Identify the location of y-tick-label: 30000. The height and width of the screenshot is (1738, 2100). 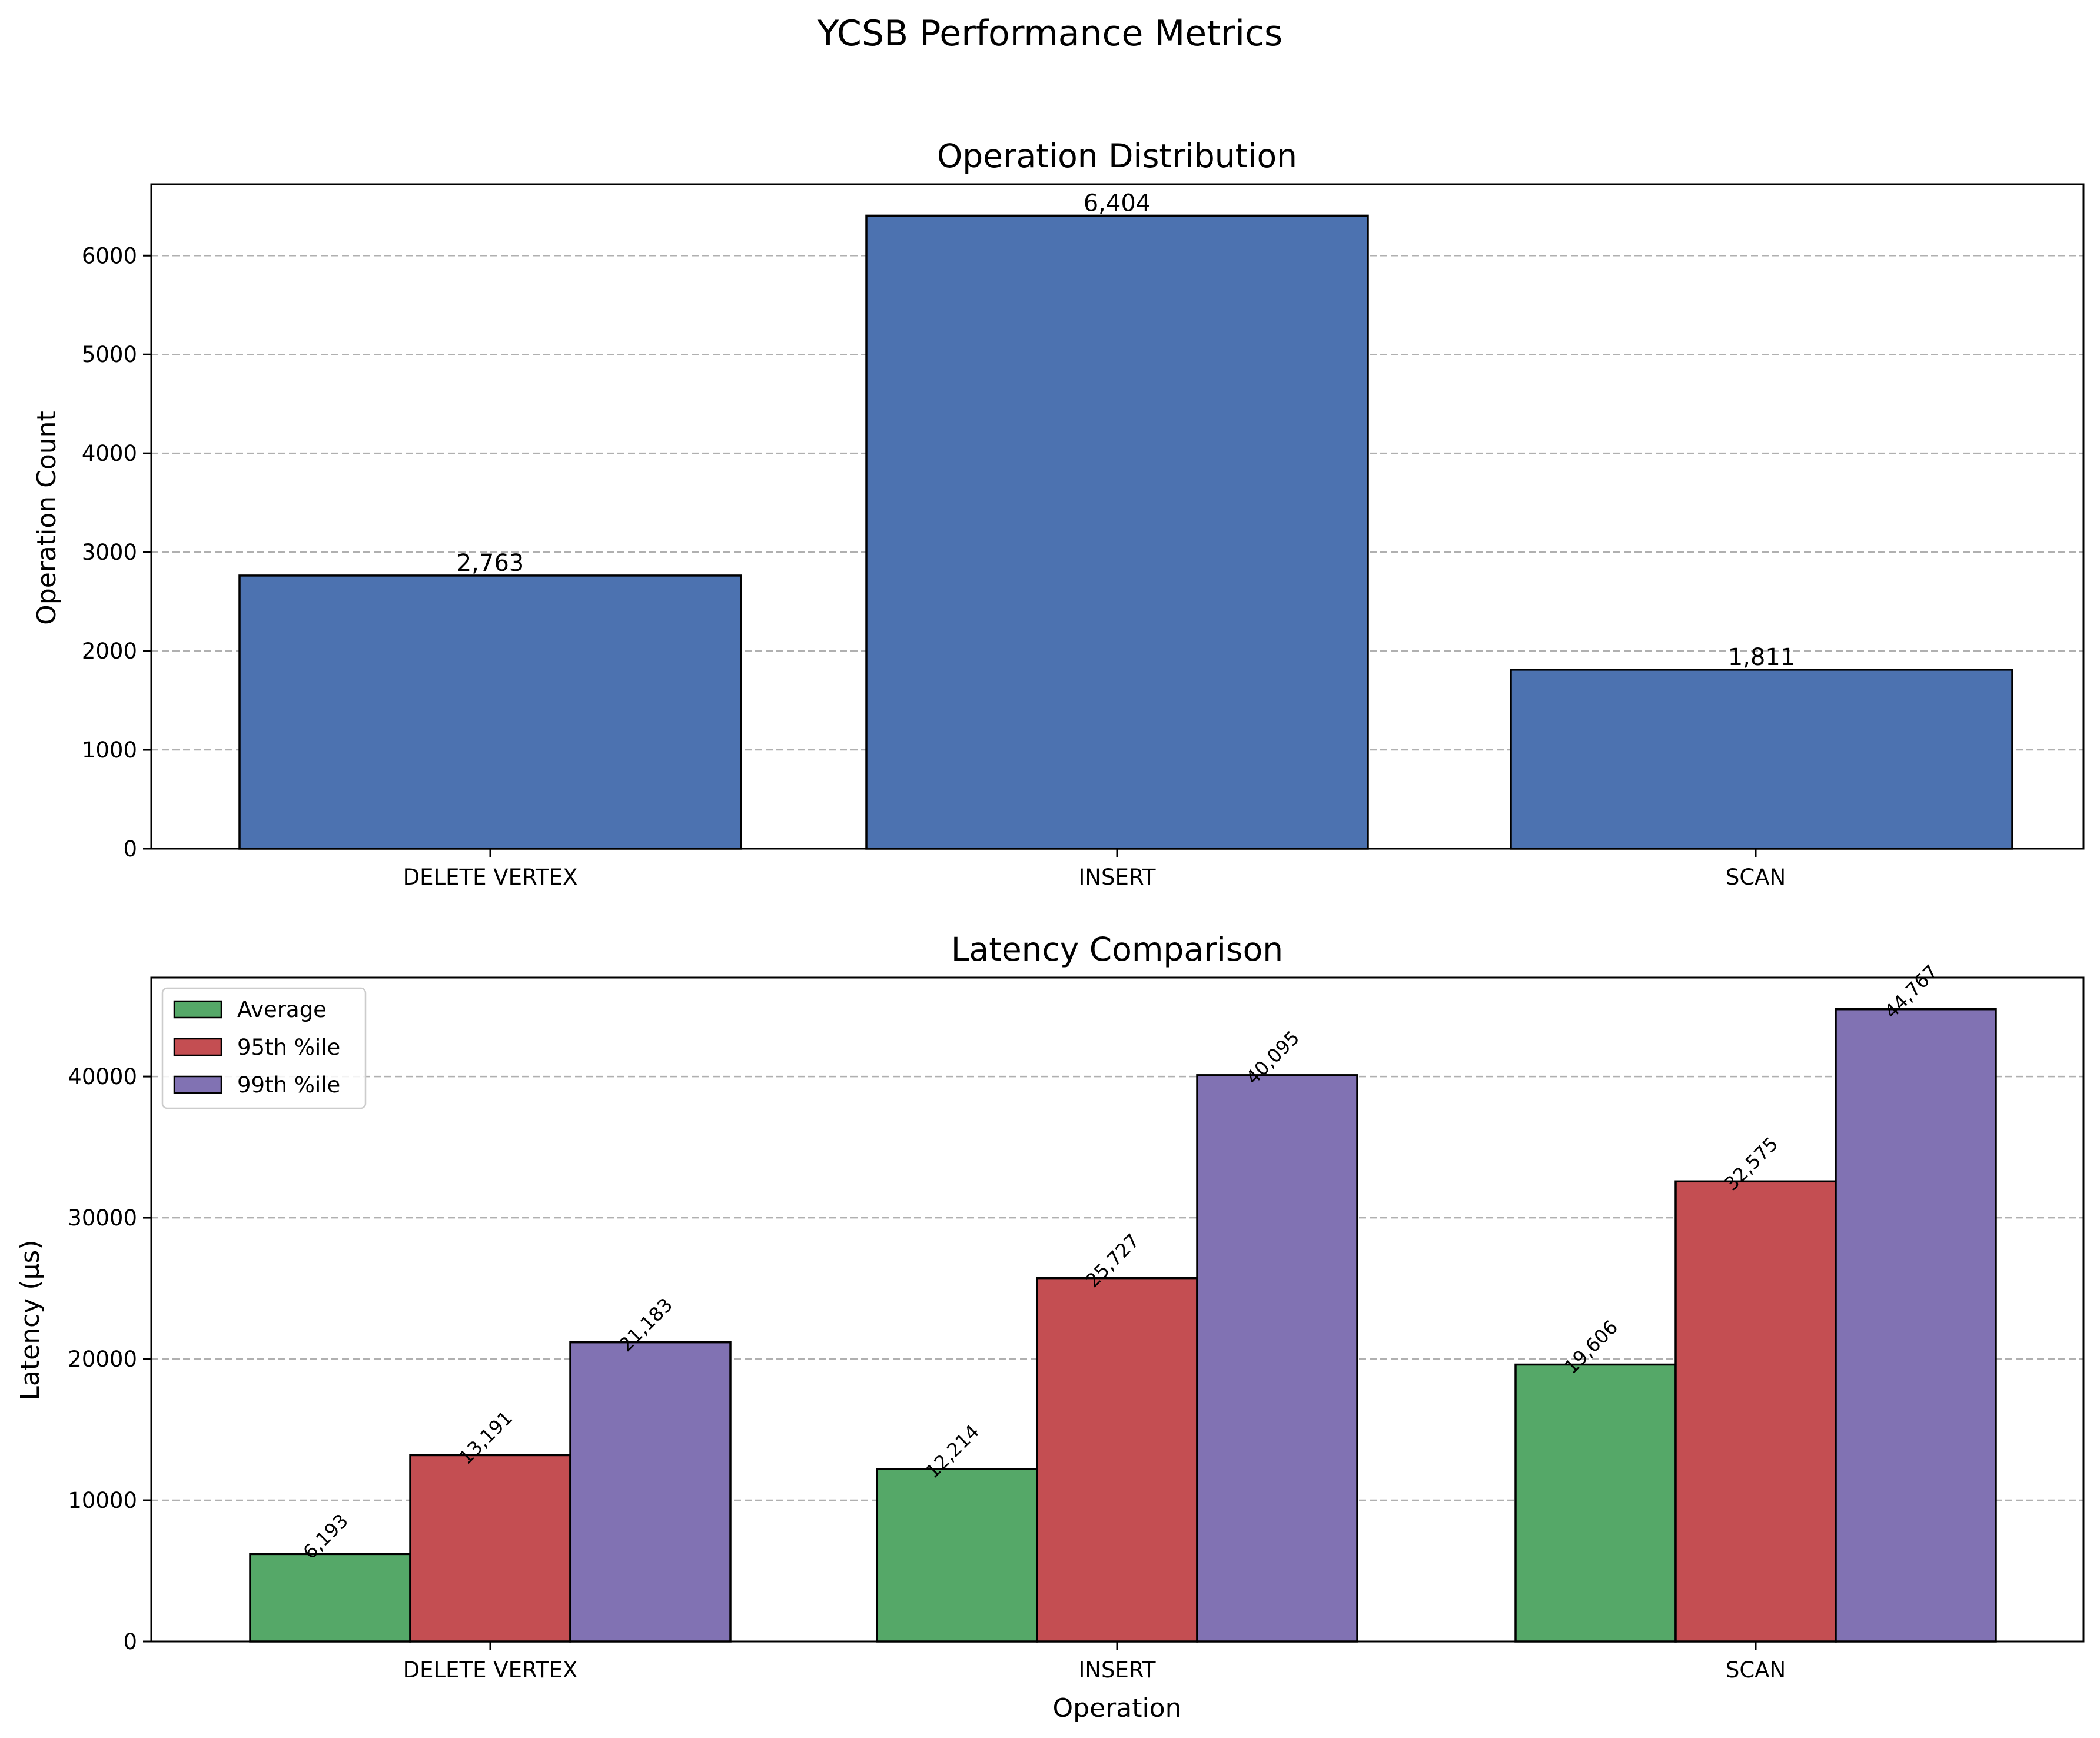
(102, 1218).